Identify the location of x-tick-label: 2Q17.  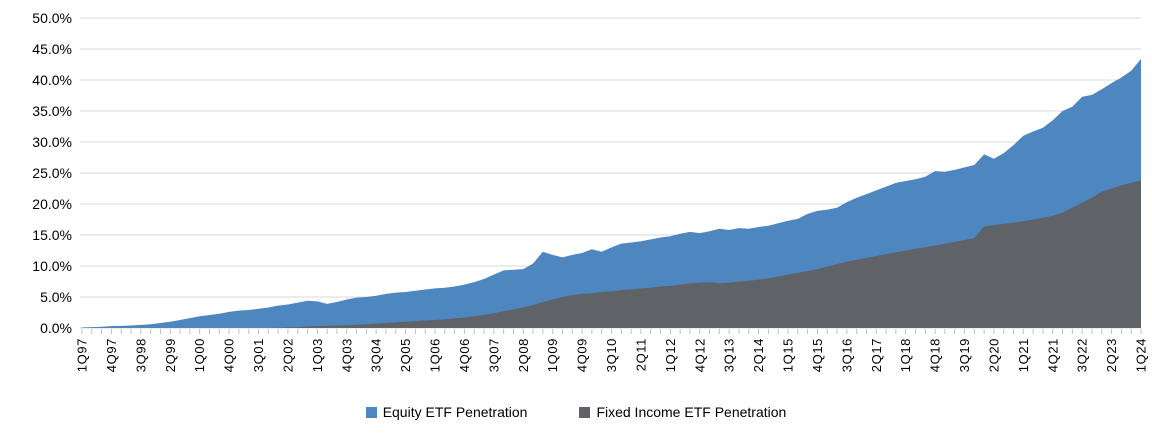
(876, 355).